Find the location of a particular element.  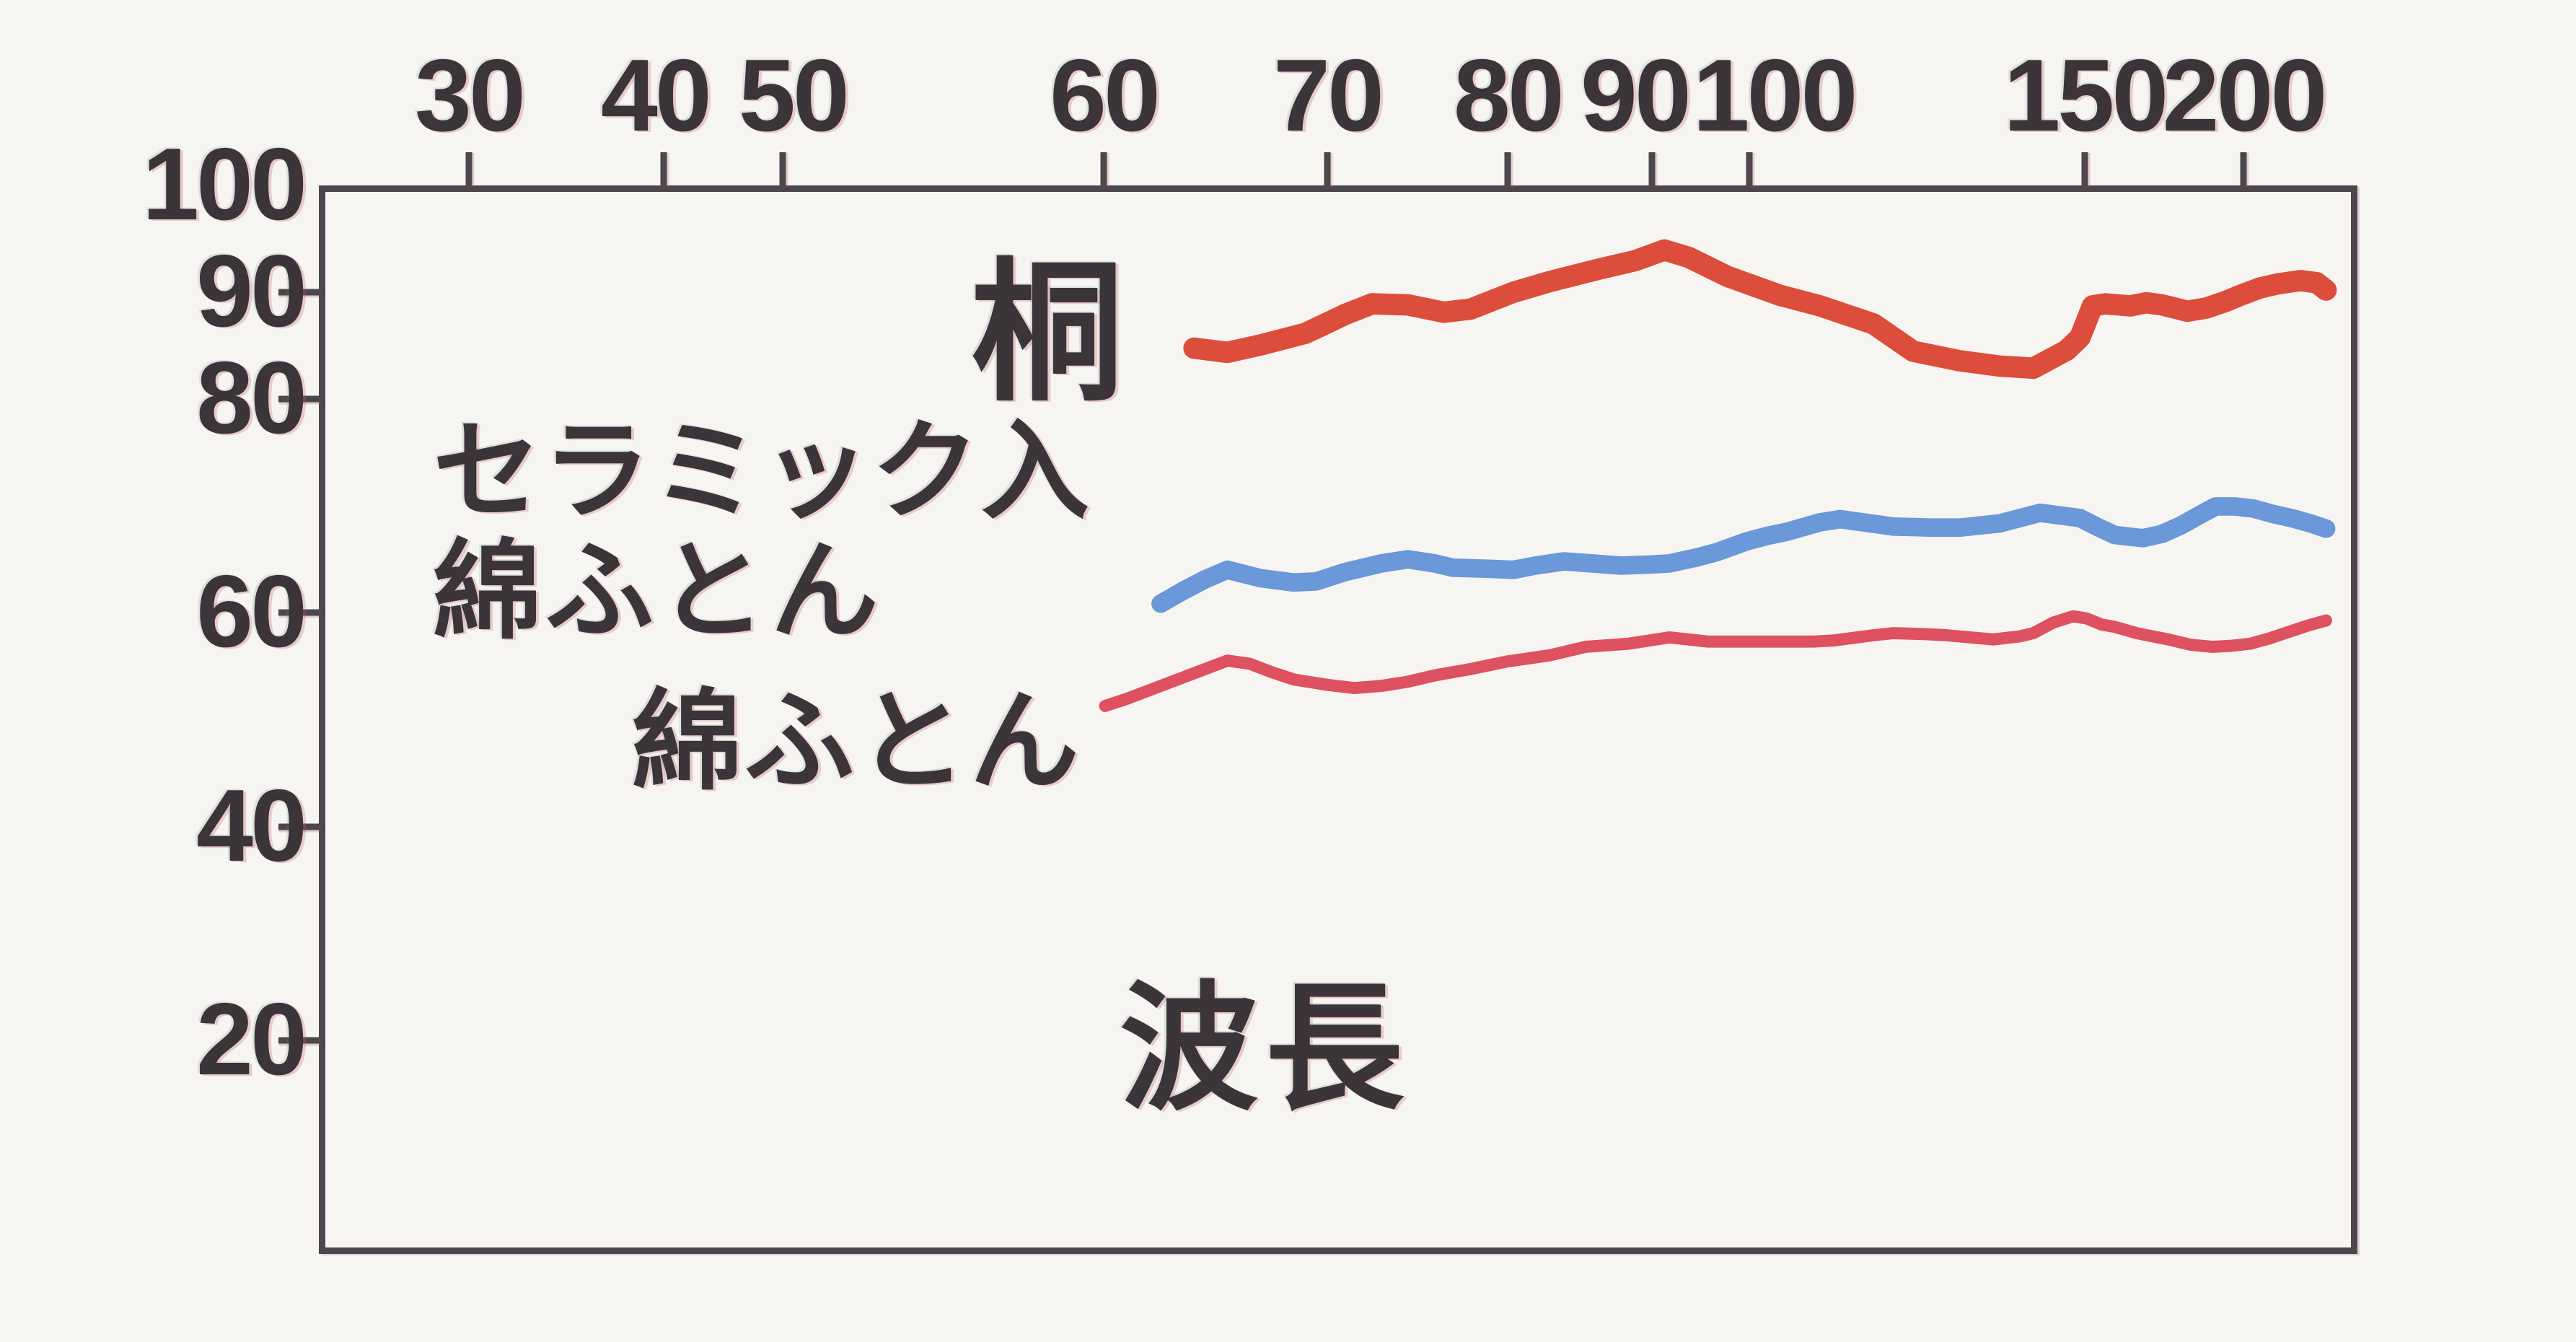

series-label-ceramic-line2: 綿ふとん is located at coordinates (658, 591).